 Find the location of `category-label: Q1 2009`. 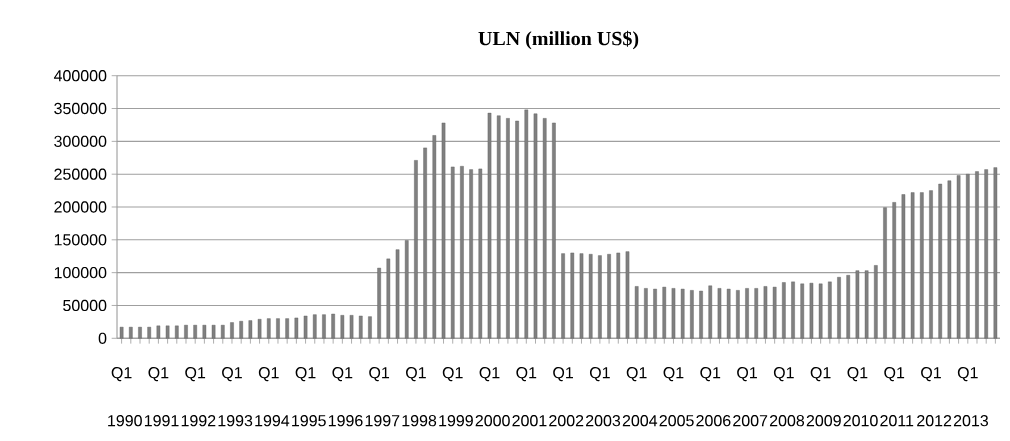

category-label: Q1 2009 is located at coordinates (823, 397).